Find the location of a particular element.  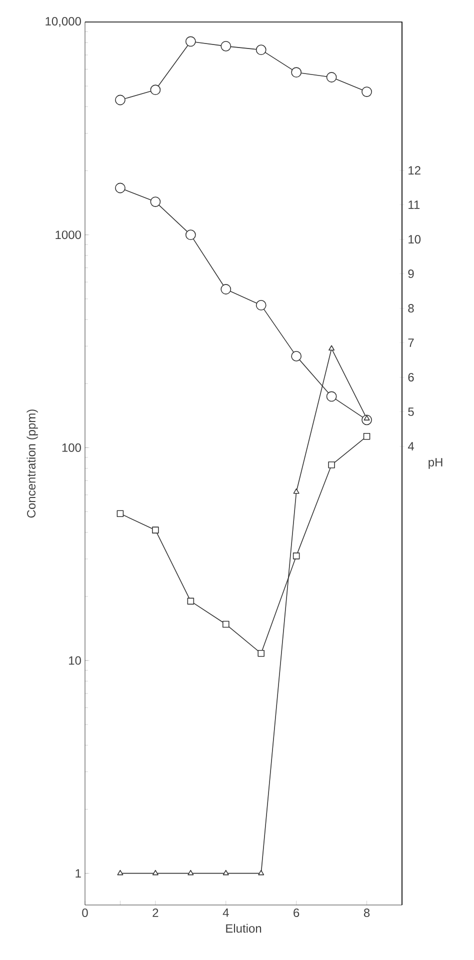

x-axis-title: Elution is located at coordinates (244, 928).